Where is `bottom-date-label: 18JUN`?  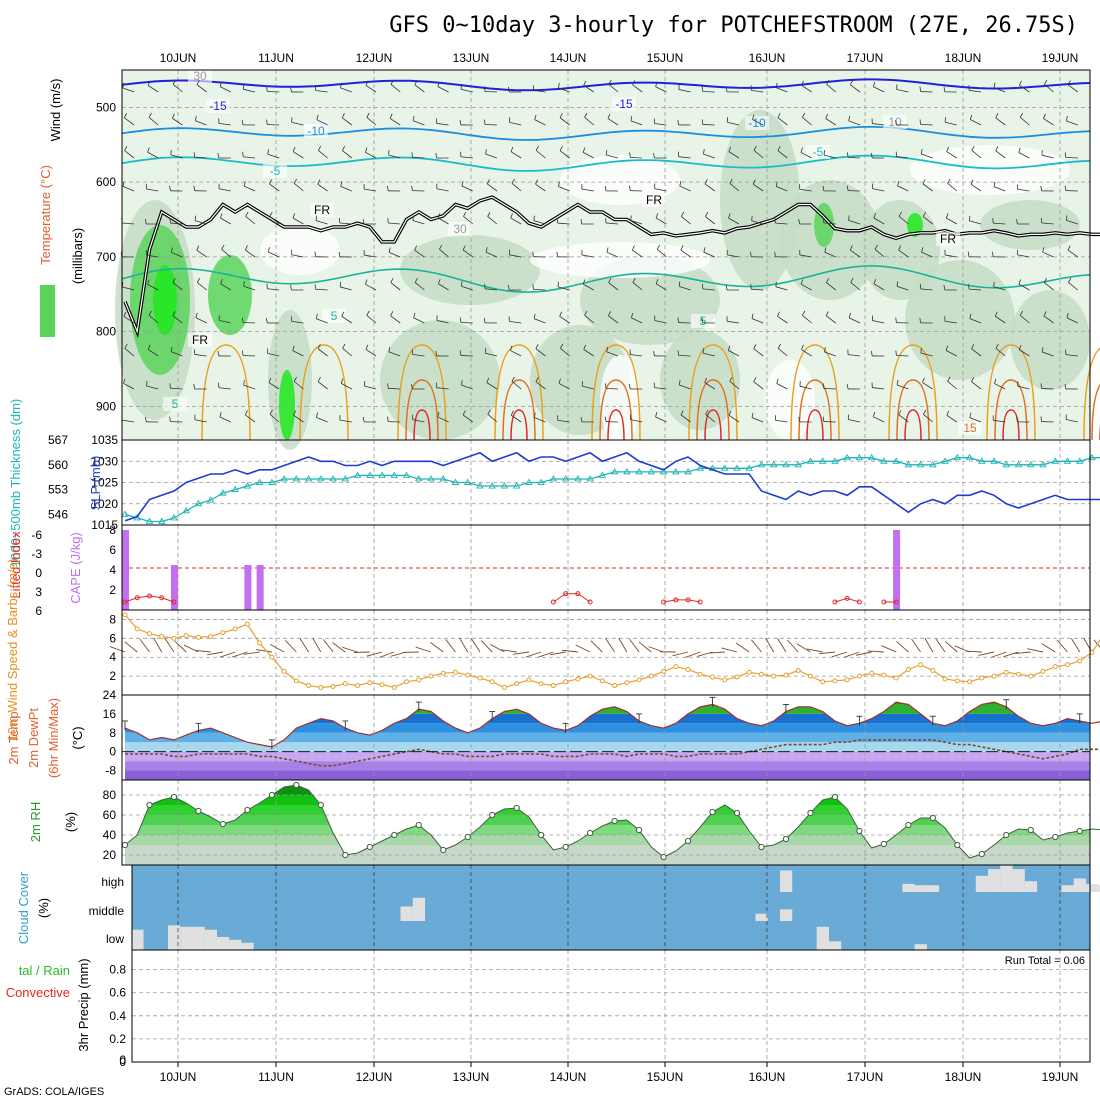 bottom-date-label: 18JUN is located at coordinates (963, 1077).